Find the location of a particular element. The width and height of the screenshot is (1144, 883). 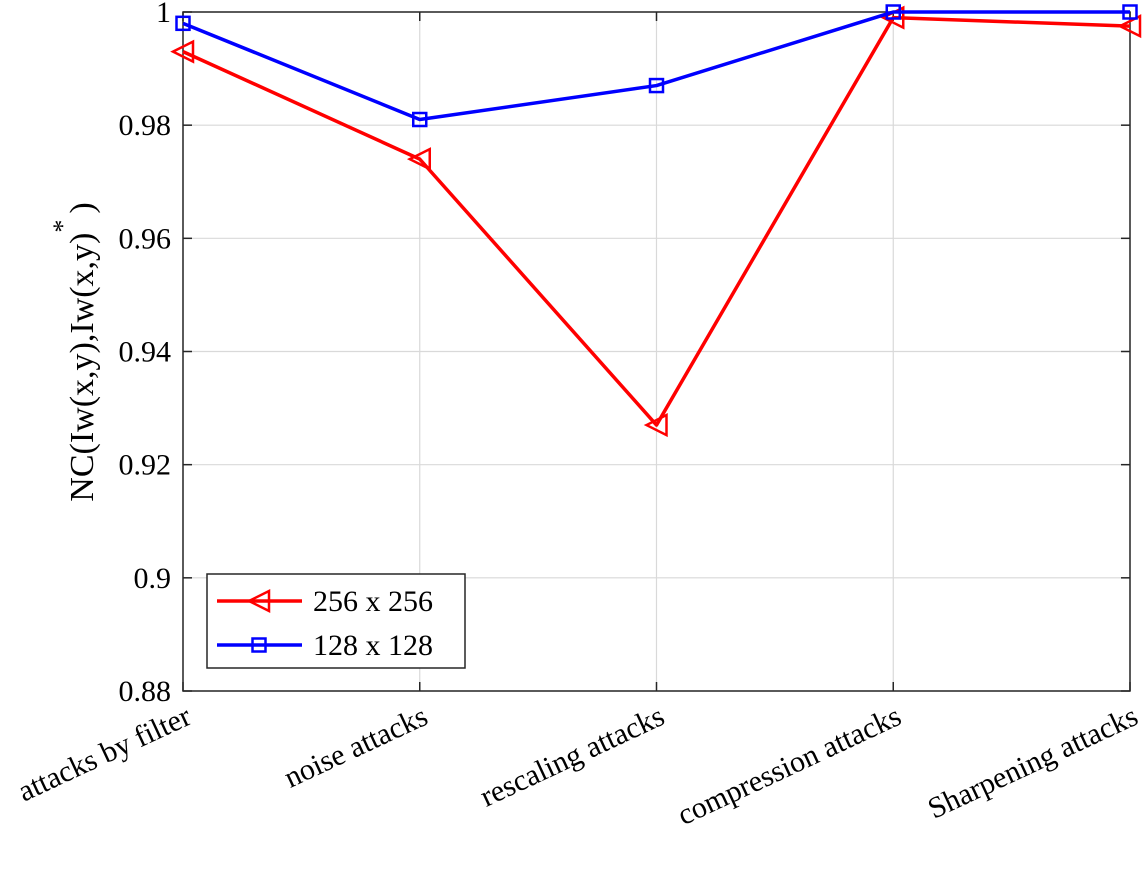

series-line is located at coordinates (656, 66).